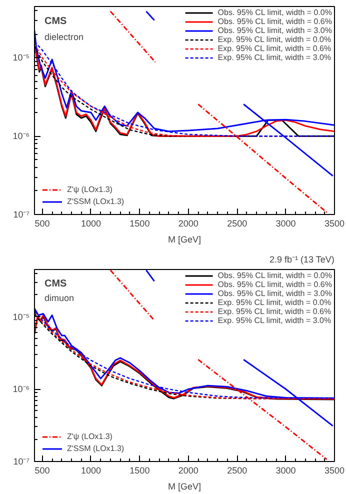  What do you see at coordinates (59, 298) in the screenshot?
I see `annotation: dimuon` at bounding box center [59, 298].